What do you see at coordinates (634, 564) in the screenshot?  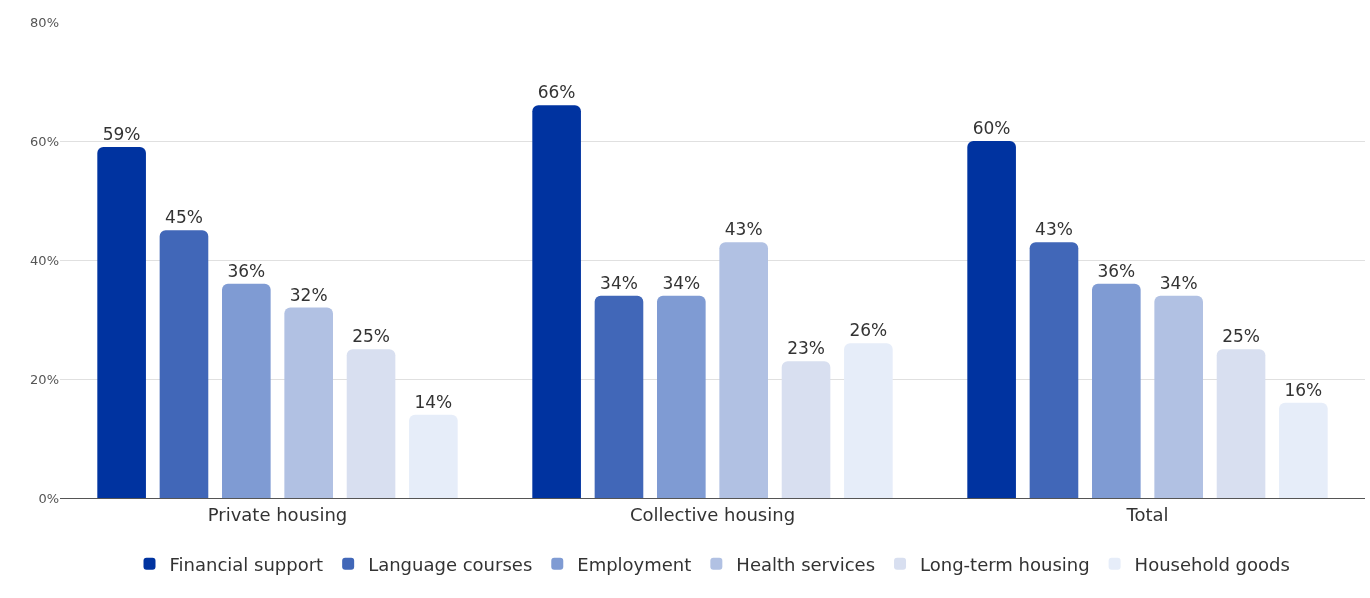 I see `legend-label: Employment` at bounding box center [634, 564].